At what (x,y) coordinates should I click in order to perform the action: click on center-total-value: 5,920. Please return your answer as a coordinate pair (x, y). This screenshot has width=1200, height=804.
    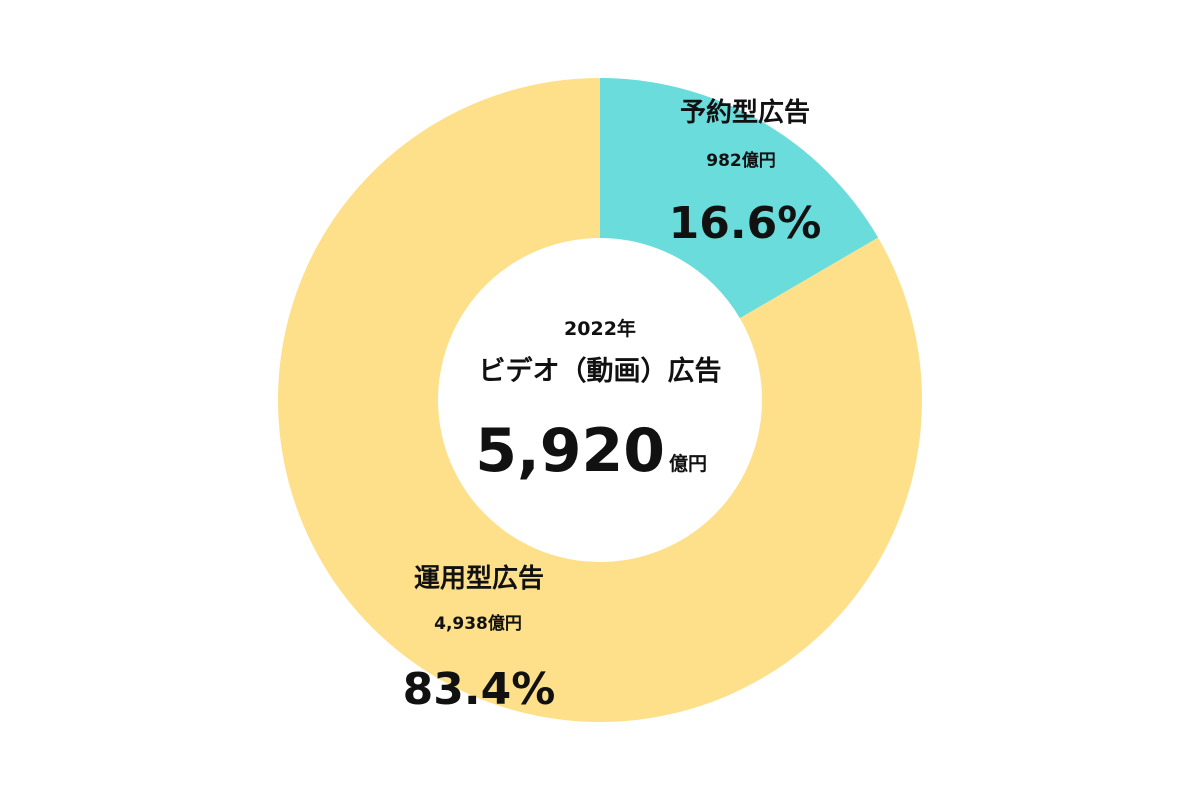
    Looking at the image, I should click on (570, 451).